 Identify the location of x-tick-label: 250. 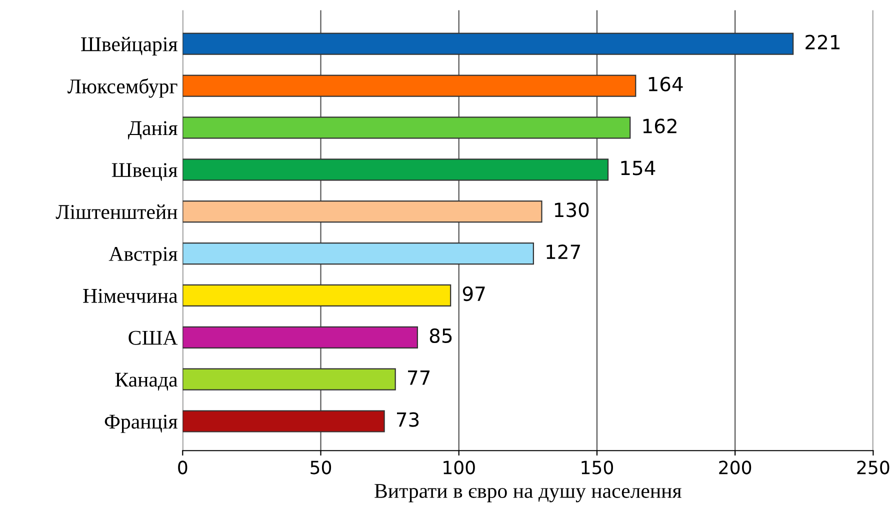
(873, 467).